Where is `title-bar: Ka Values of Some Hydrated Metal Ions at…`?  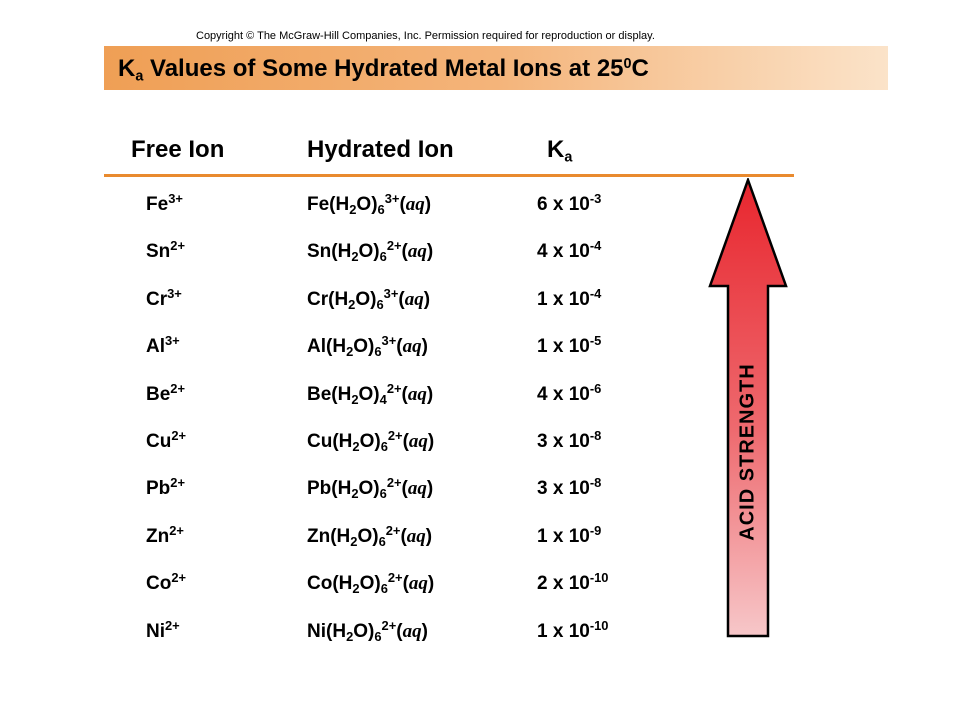 title-bar: Ka Values of Some Hydrated Metal Ions at… is located at coordinates (496, 68).